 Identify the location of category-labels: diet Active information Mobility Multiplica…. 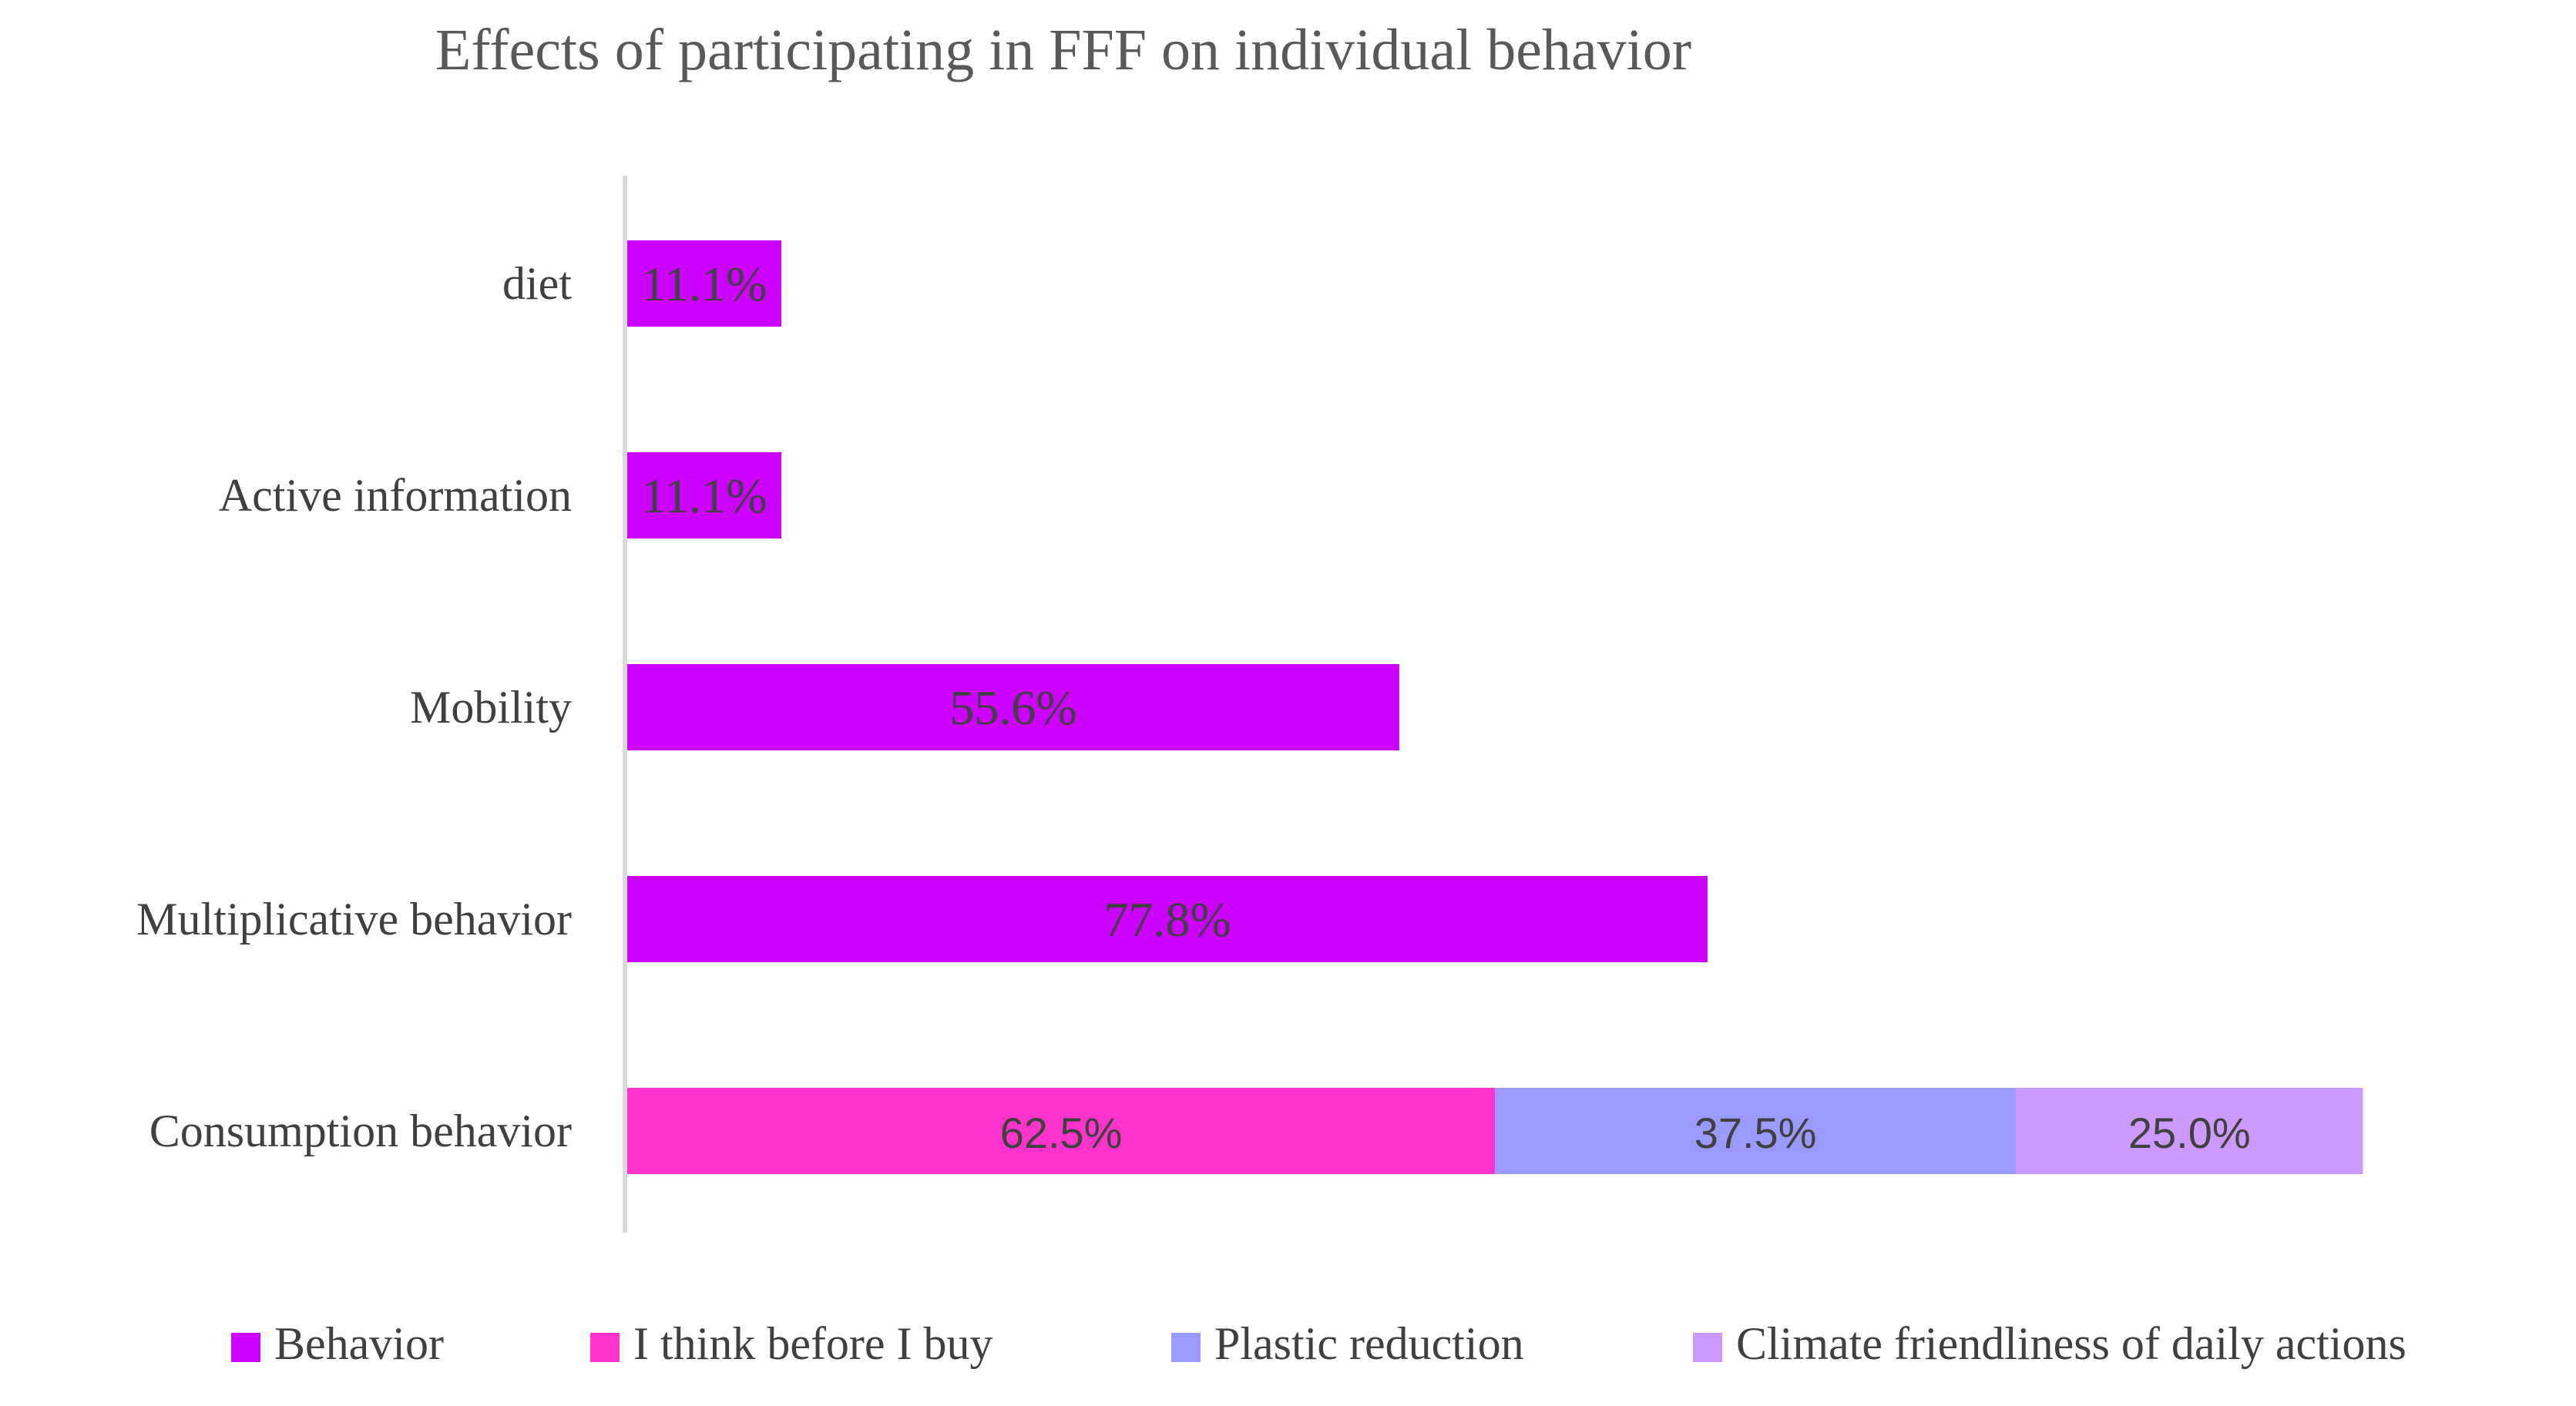
(354, 707).